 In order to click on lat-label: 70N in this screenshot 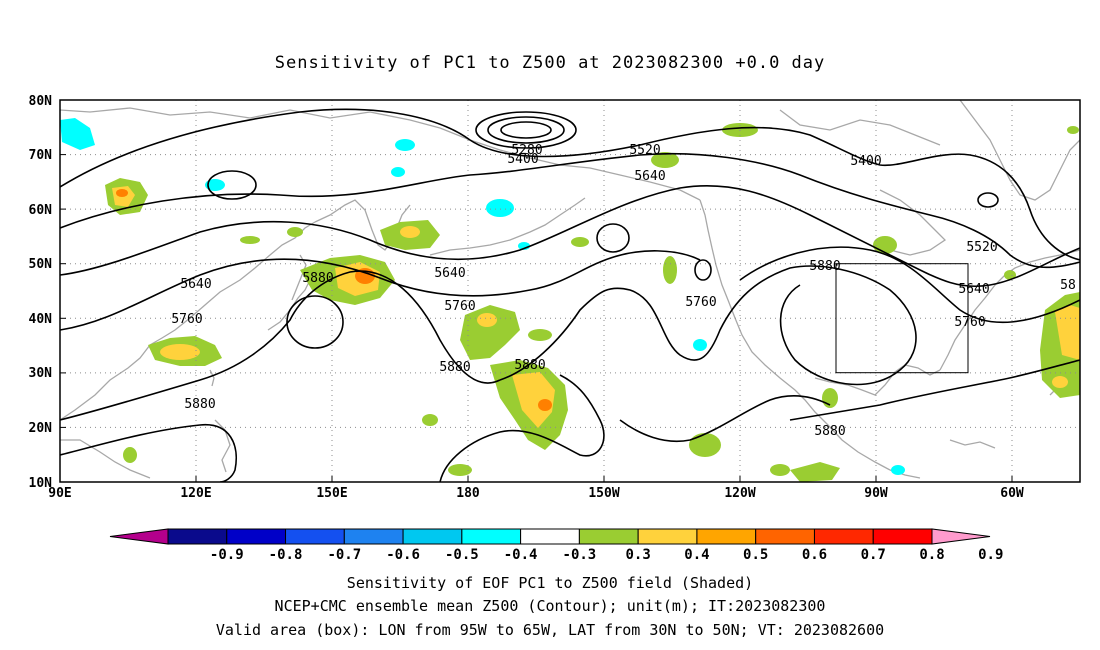, I will do `click(41, 155)`.